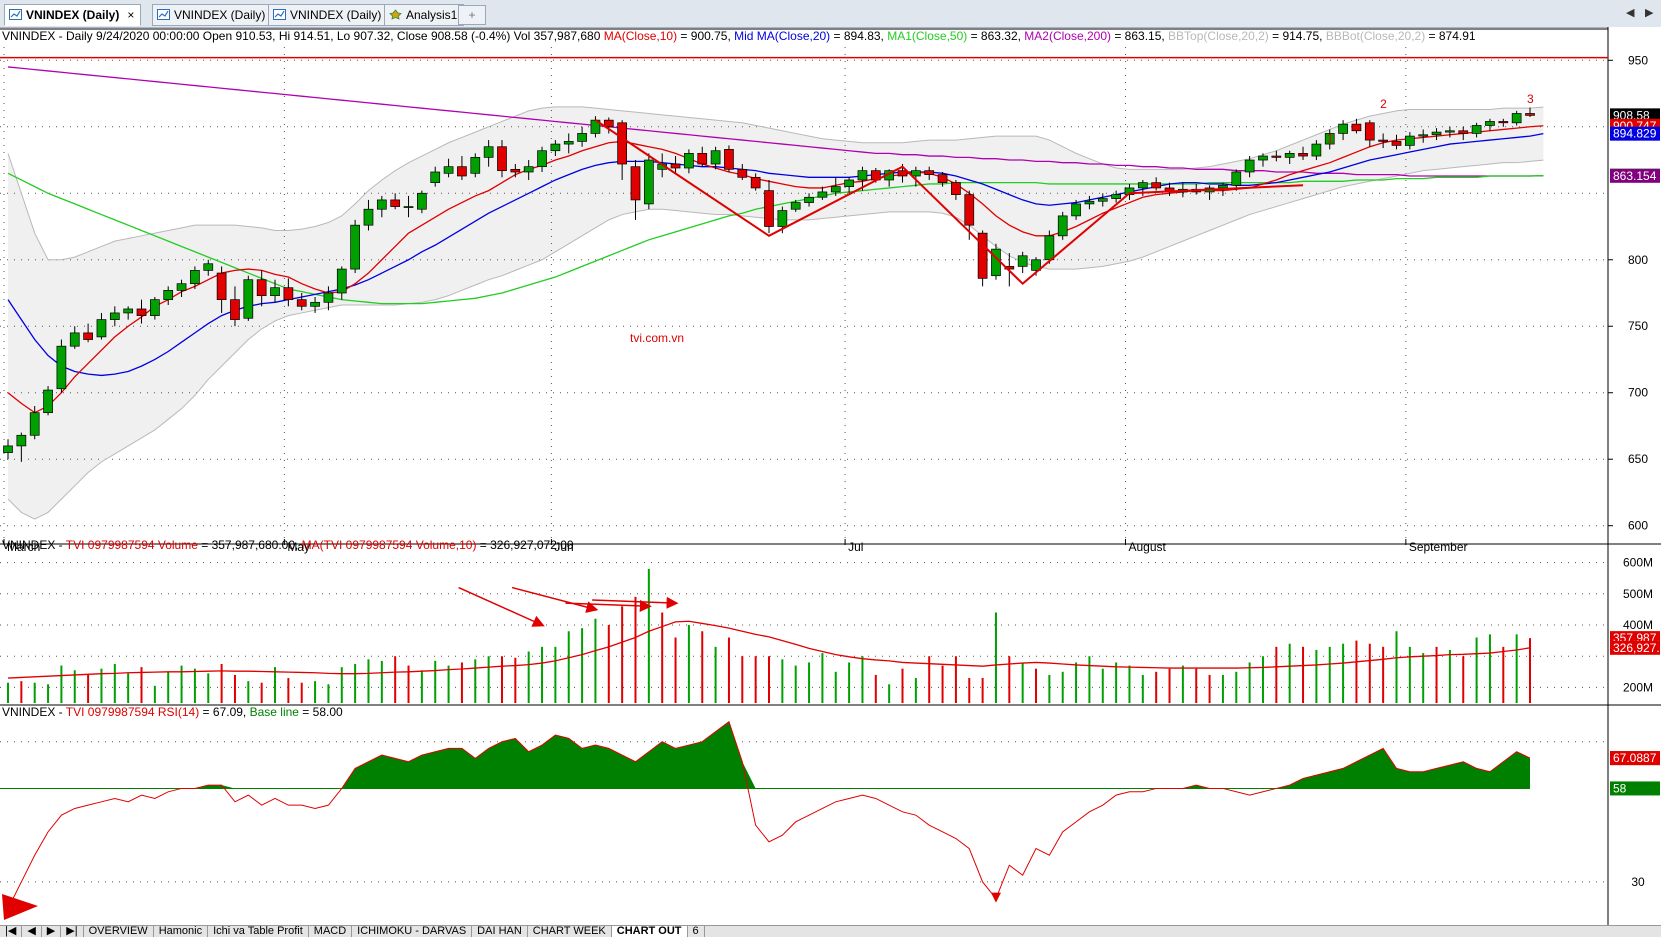  What do you see at coordinates (769, 755) in the screenshot?
I see `rsi-overbought-fill` at bounding box center [769, 755].